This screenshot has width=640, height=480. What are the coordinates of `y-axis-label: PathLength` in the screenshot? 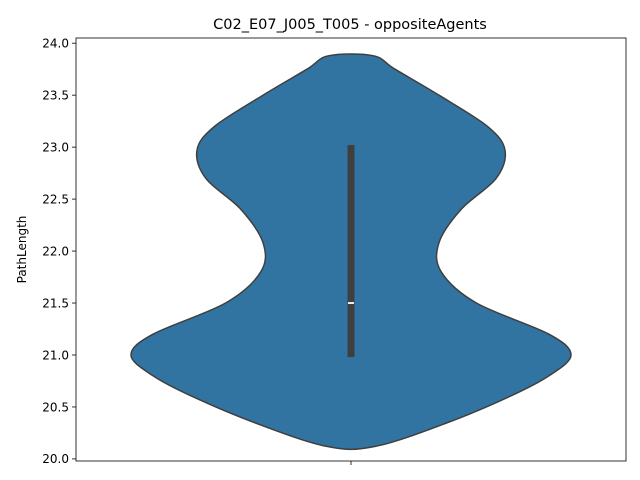 It's located at (22, 250).